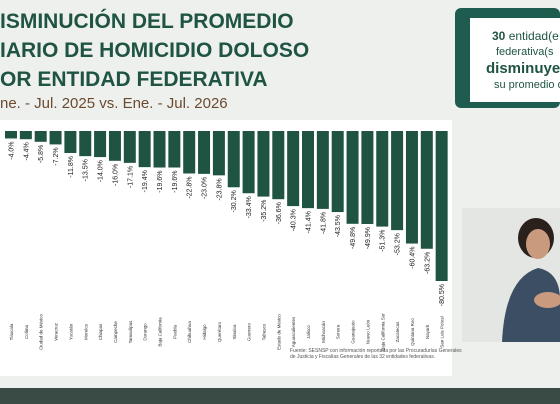 This screenshot has height=404, width=560. I want to click on category-label: Guanajuato, so click(353, 332).